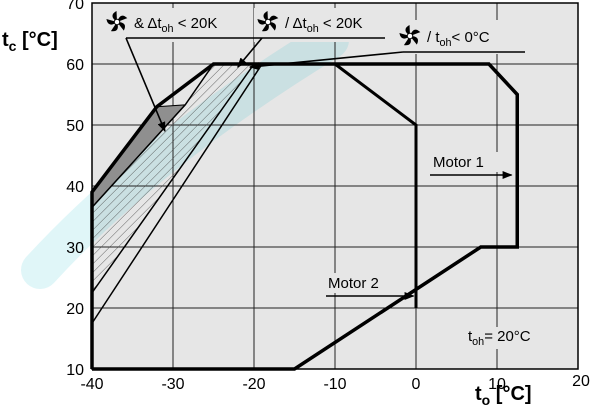 Image resolution: width=593 pixels, height=410 pixels. What do you see at coordinates (416, 384) in the screenshot?
I see `x-tick-label: 0` at bounding box center [416, 384].